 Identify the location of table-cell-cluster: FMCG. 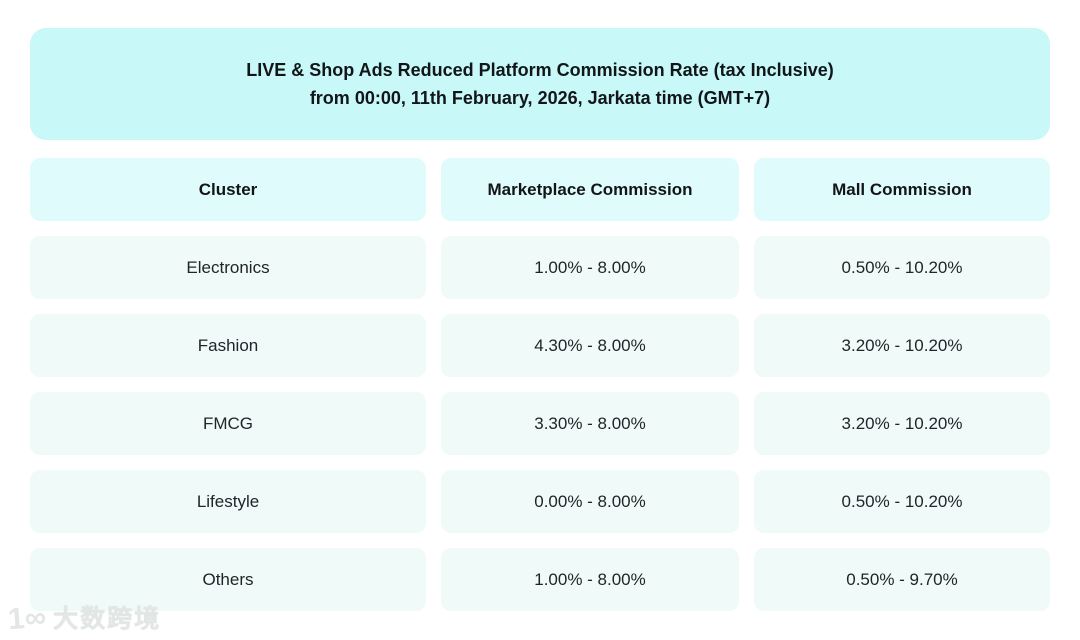
(228, 423).